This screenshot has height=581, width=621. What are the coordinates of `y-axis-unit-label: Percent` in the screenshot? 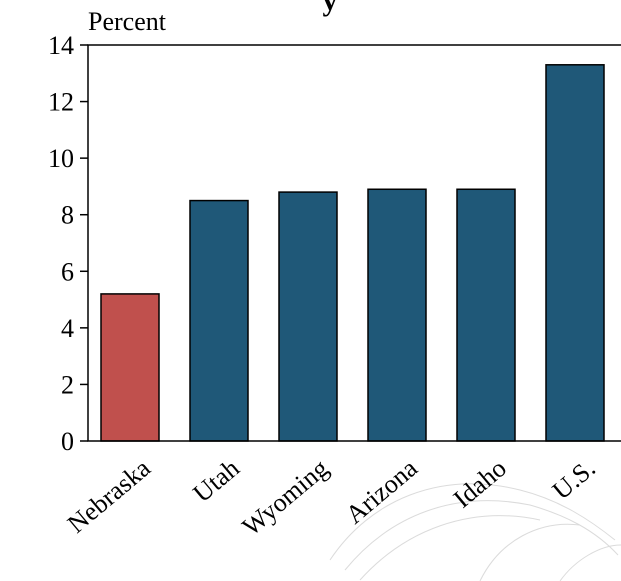 It's located at (127, 21).